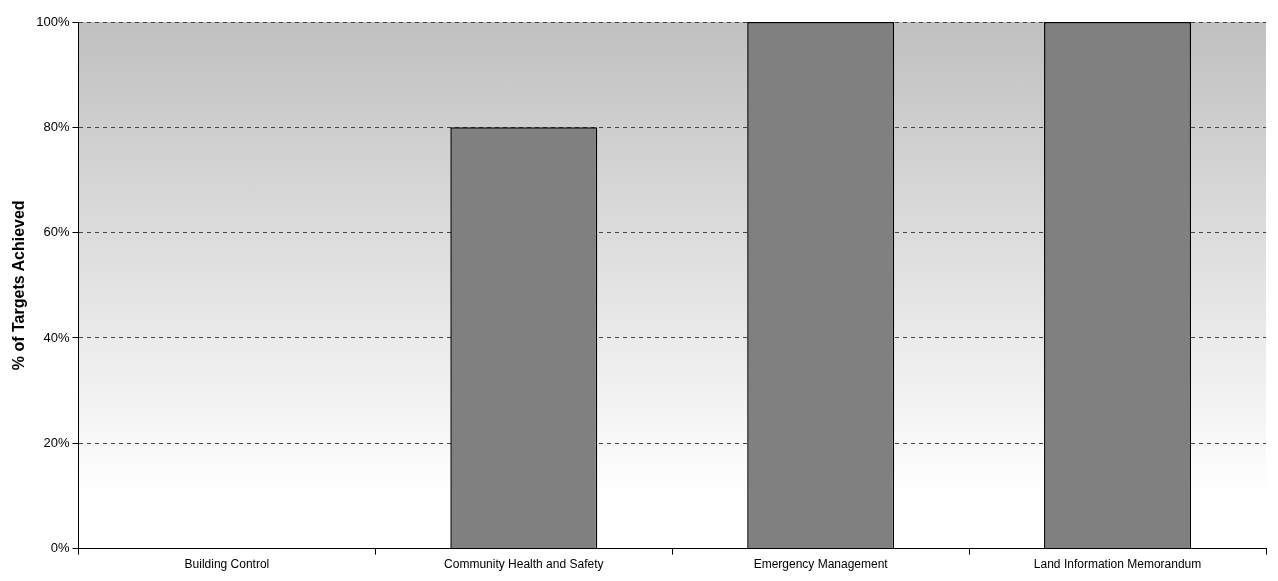 Image resolution: width=1278 pixels, height=581 pixels. Describe the element at coordinates (53, 21) in the screenshot. I see `y-tick-label: 100%` at that location.